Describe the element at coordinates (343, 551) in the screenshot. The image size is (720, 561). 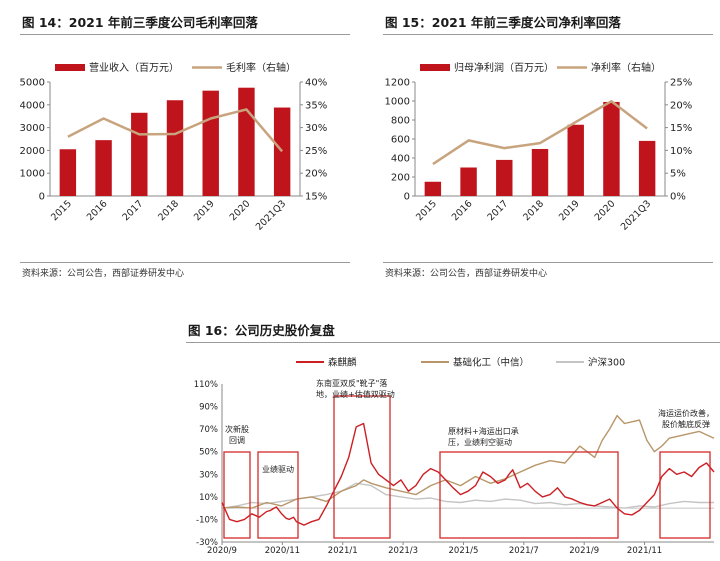
I see `x-tick-label: 2021/1` at that location.